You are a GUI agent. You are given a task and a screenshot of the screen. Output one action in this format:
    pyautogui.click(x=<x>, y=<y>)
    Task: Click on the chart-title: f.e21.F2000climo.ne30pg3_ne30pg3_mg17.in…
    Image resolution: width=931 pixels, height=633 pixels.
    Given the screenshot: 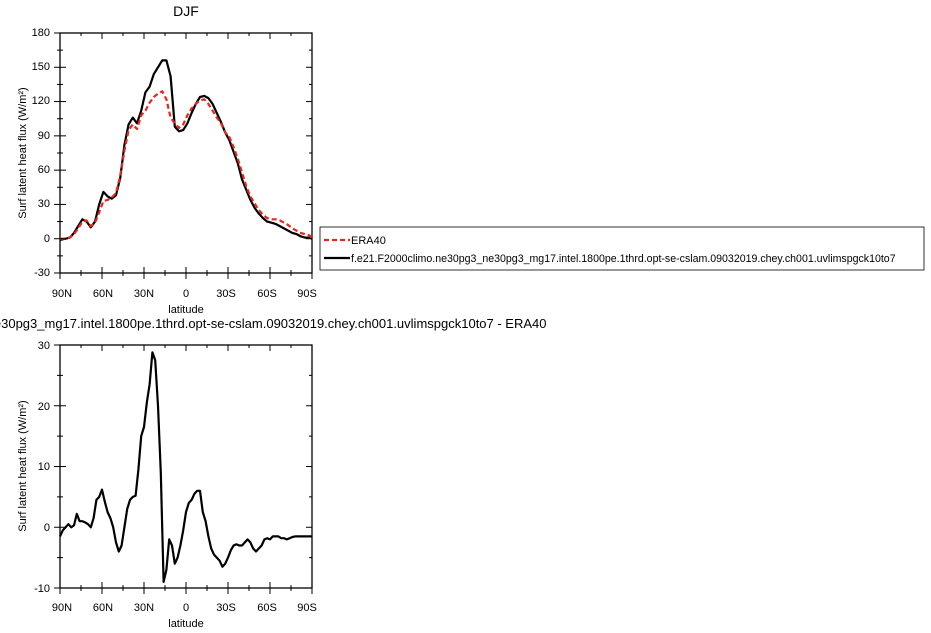 What is the action you would take?
    pyautogui.click(x=273, y=323)
    